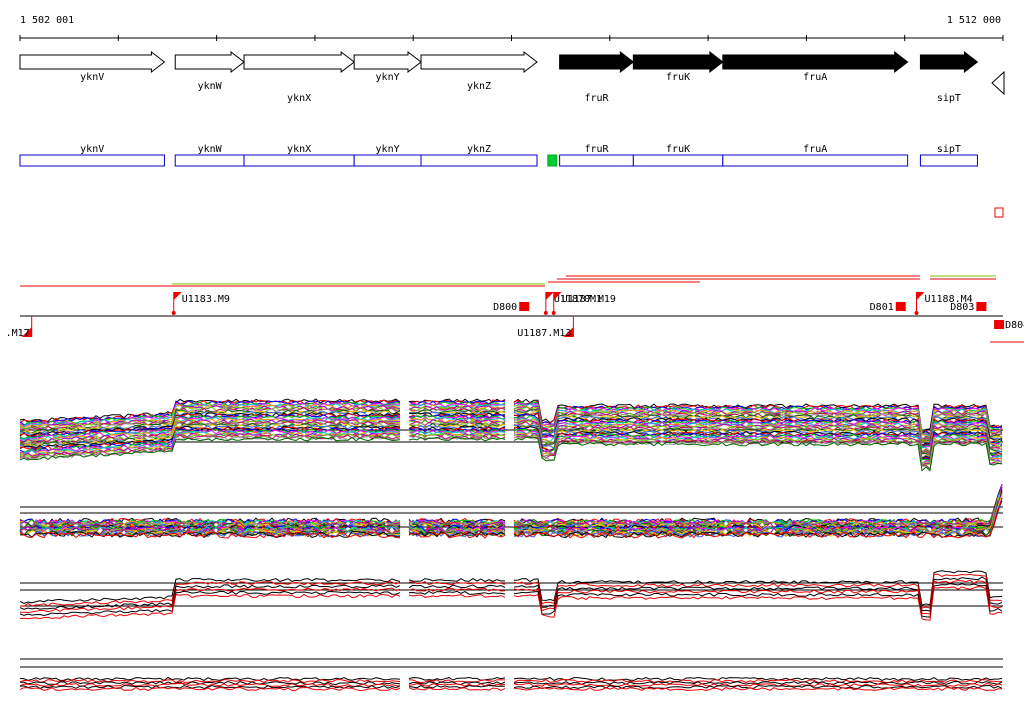 The width and height of the screenshot is (1024, 714). Describe the element at coordinates (1014, 325) in the screenshot. I see `terminator-label: D804` at that location.